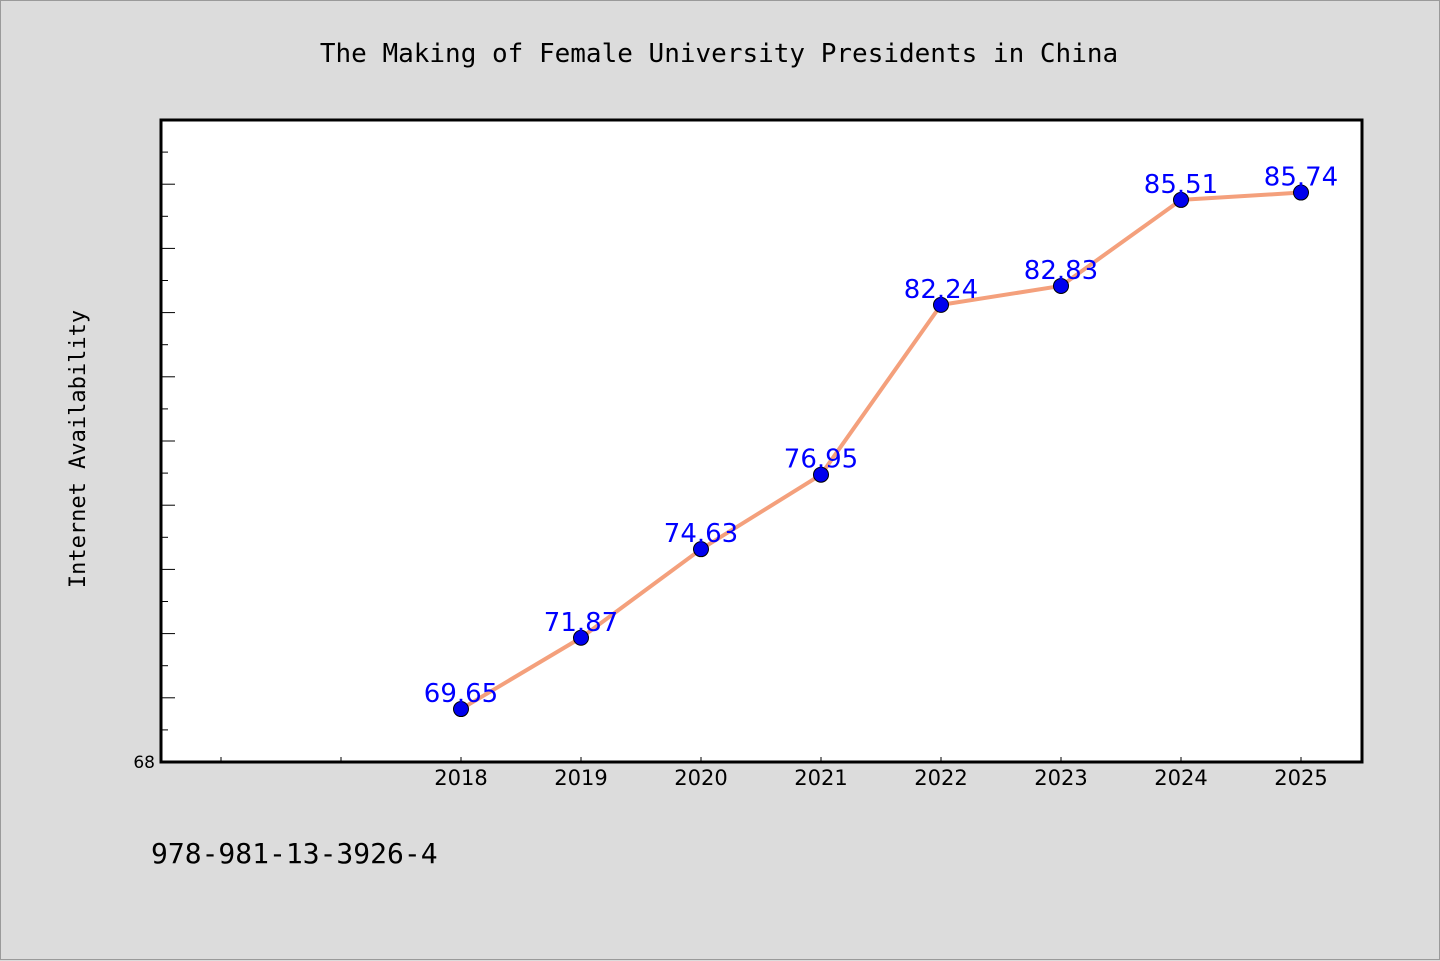 This screenshot has width=1440, height=961. What do you see at coordinates (294, 853) in the screenshot?
I see `isbn-footer: 978-981-13-3926-4` at bounding box center [294, 853].